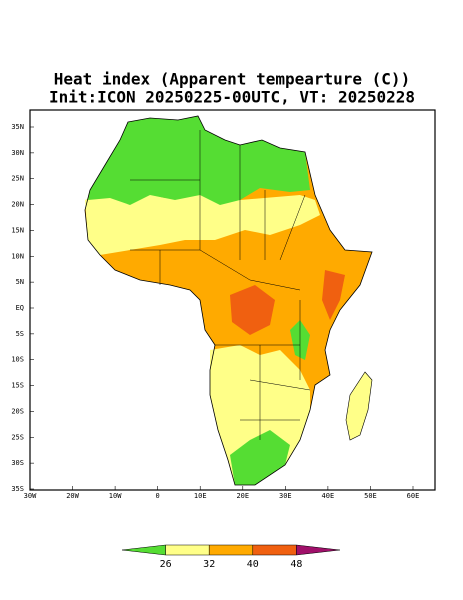 This screenshot has height=600, width=463. I want to click on lat-label: 25S, so click(17, 437).